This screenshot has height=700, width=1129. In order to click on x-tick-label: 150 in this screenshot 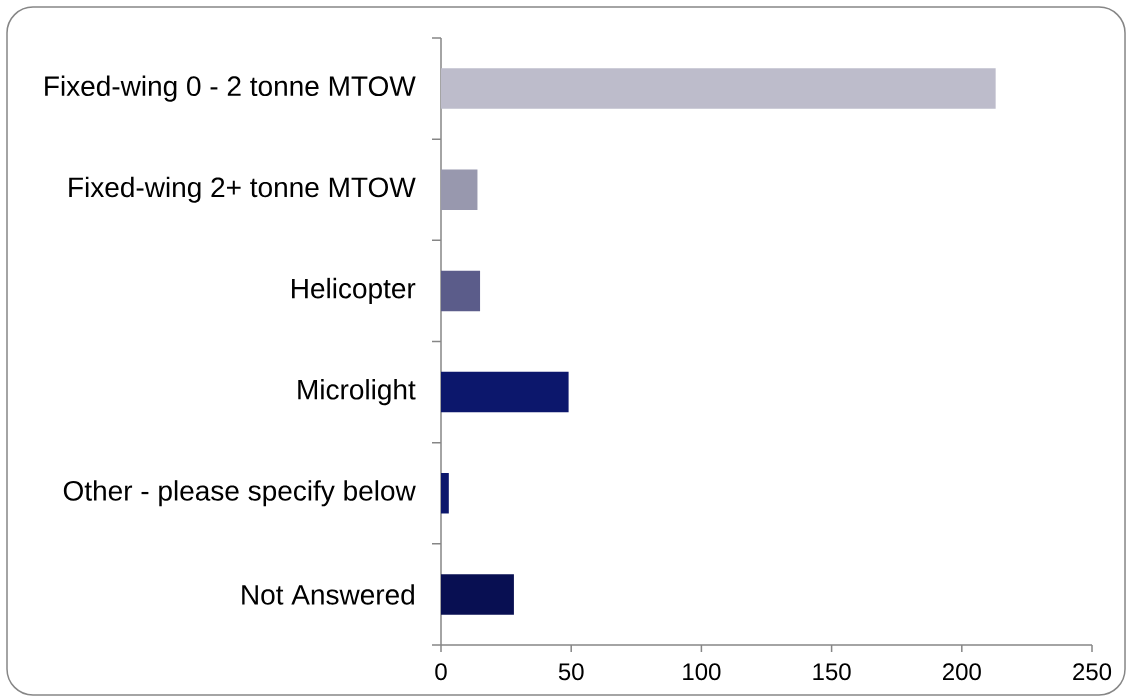, I will do `click(832, 672)`.